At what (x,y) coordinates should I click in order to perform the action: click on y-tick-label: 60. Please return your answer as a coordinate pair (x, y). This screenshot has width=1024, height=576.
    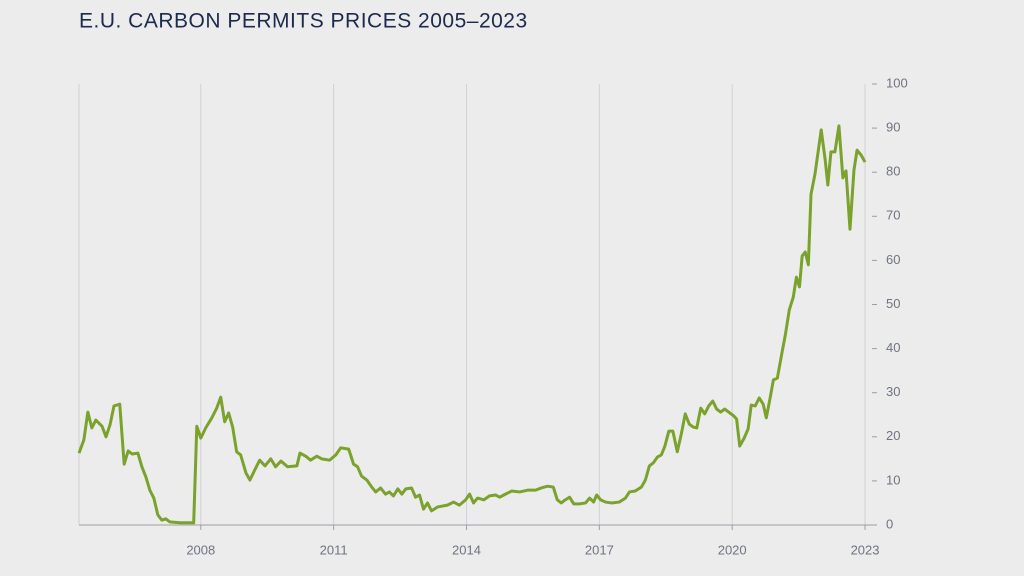
    Looking at the image, I should click on (893, 259).